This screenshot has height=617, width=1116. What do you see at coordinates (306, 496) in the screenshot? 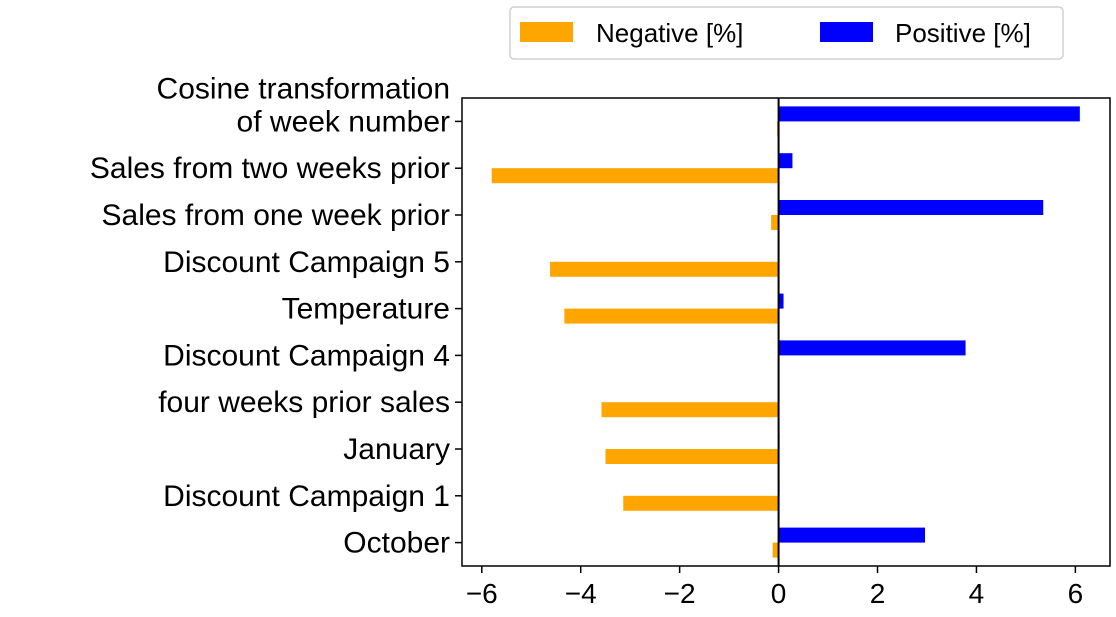
I see `y-tick-label-9: Discount Campaign 1` at bounding box center [306, 496].